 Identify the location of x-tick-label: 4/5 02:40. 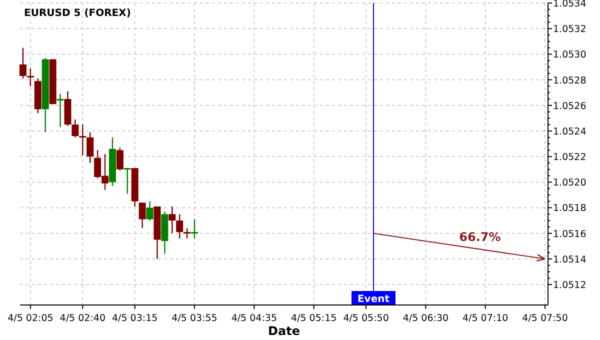
(83, 318).